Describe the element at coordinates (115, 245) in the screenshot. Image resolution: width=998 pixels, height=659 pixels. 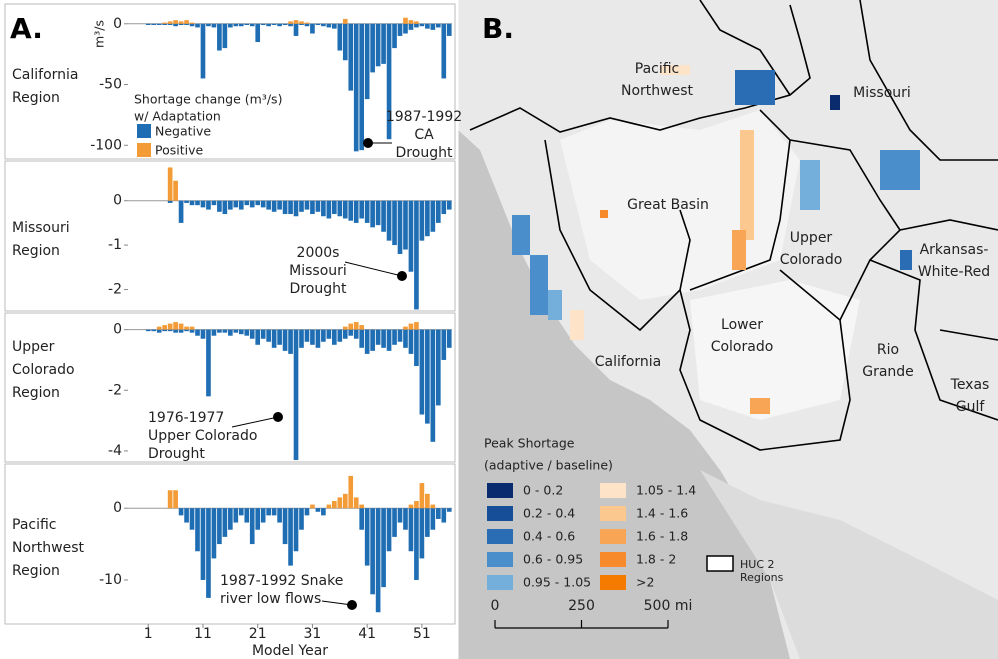
I see `y-tick-label: -1` at that location.